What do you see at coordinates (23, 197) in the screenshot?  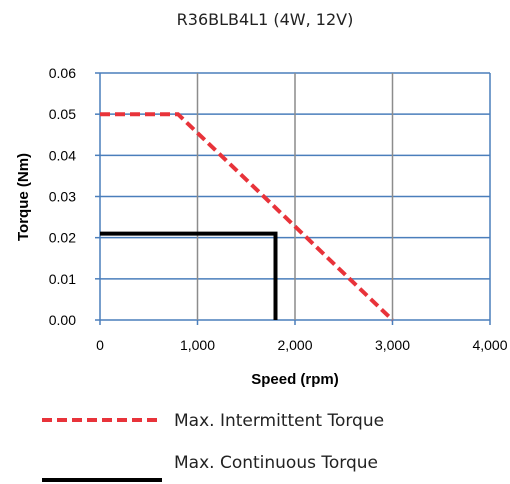 I see `y-axis-label: Torque (Nm)` at bounding box center [23, 197].